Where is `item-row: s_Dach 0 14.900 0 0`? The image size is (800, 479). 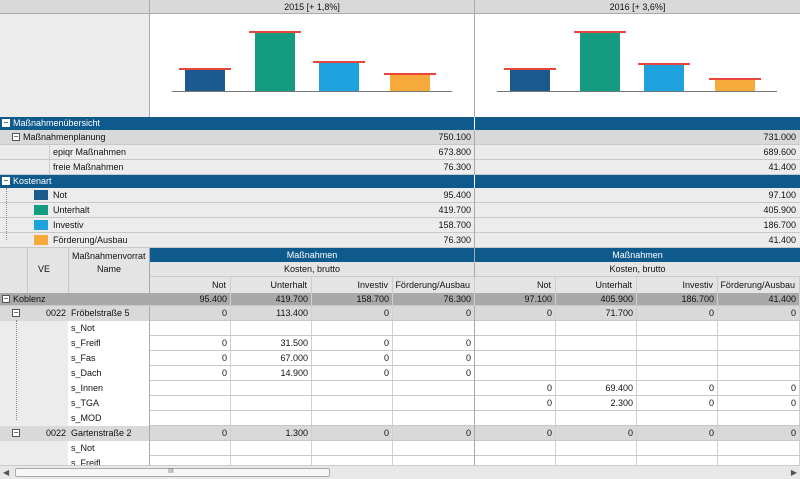 item-row: s_Dach 0 14.900 0 0 is located at coordinates (400, 373).